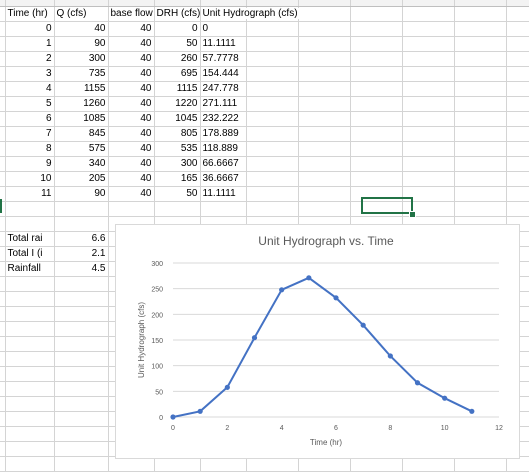  What do you see at coordinates (30, 269) in the screenshot?
I see `summary-label: Rainfall` at bounding box center [30, 269].